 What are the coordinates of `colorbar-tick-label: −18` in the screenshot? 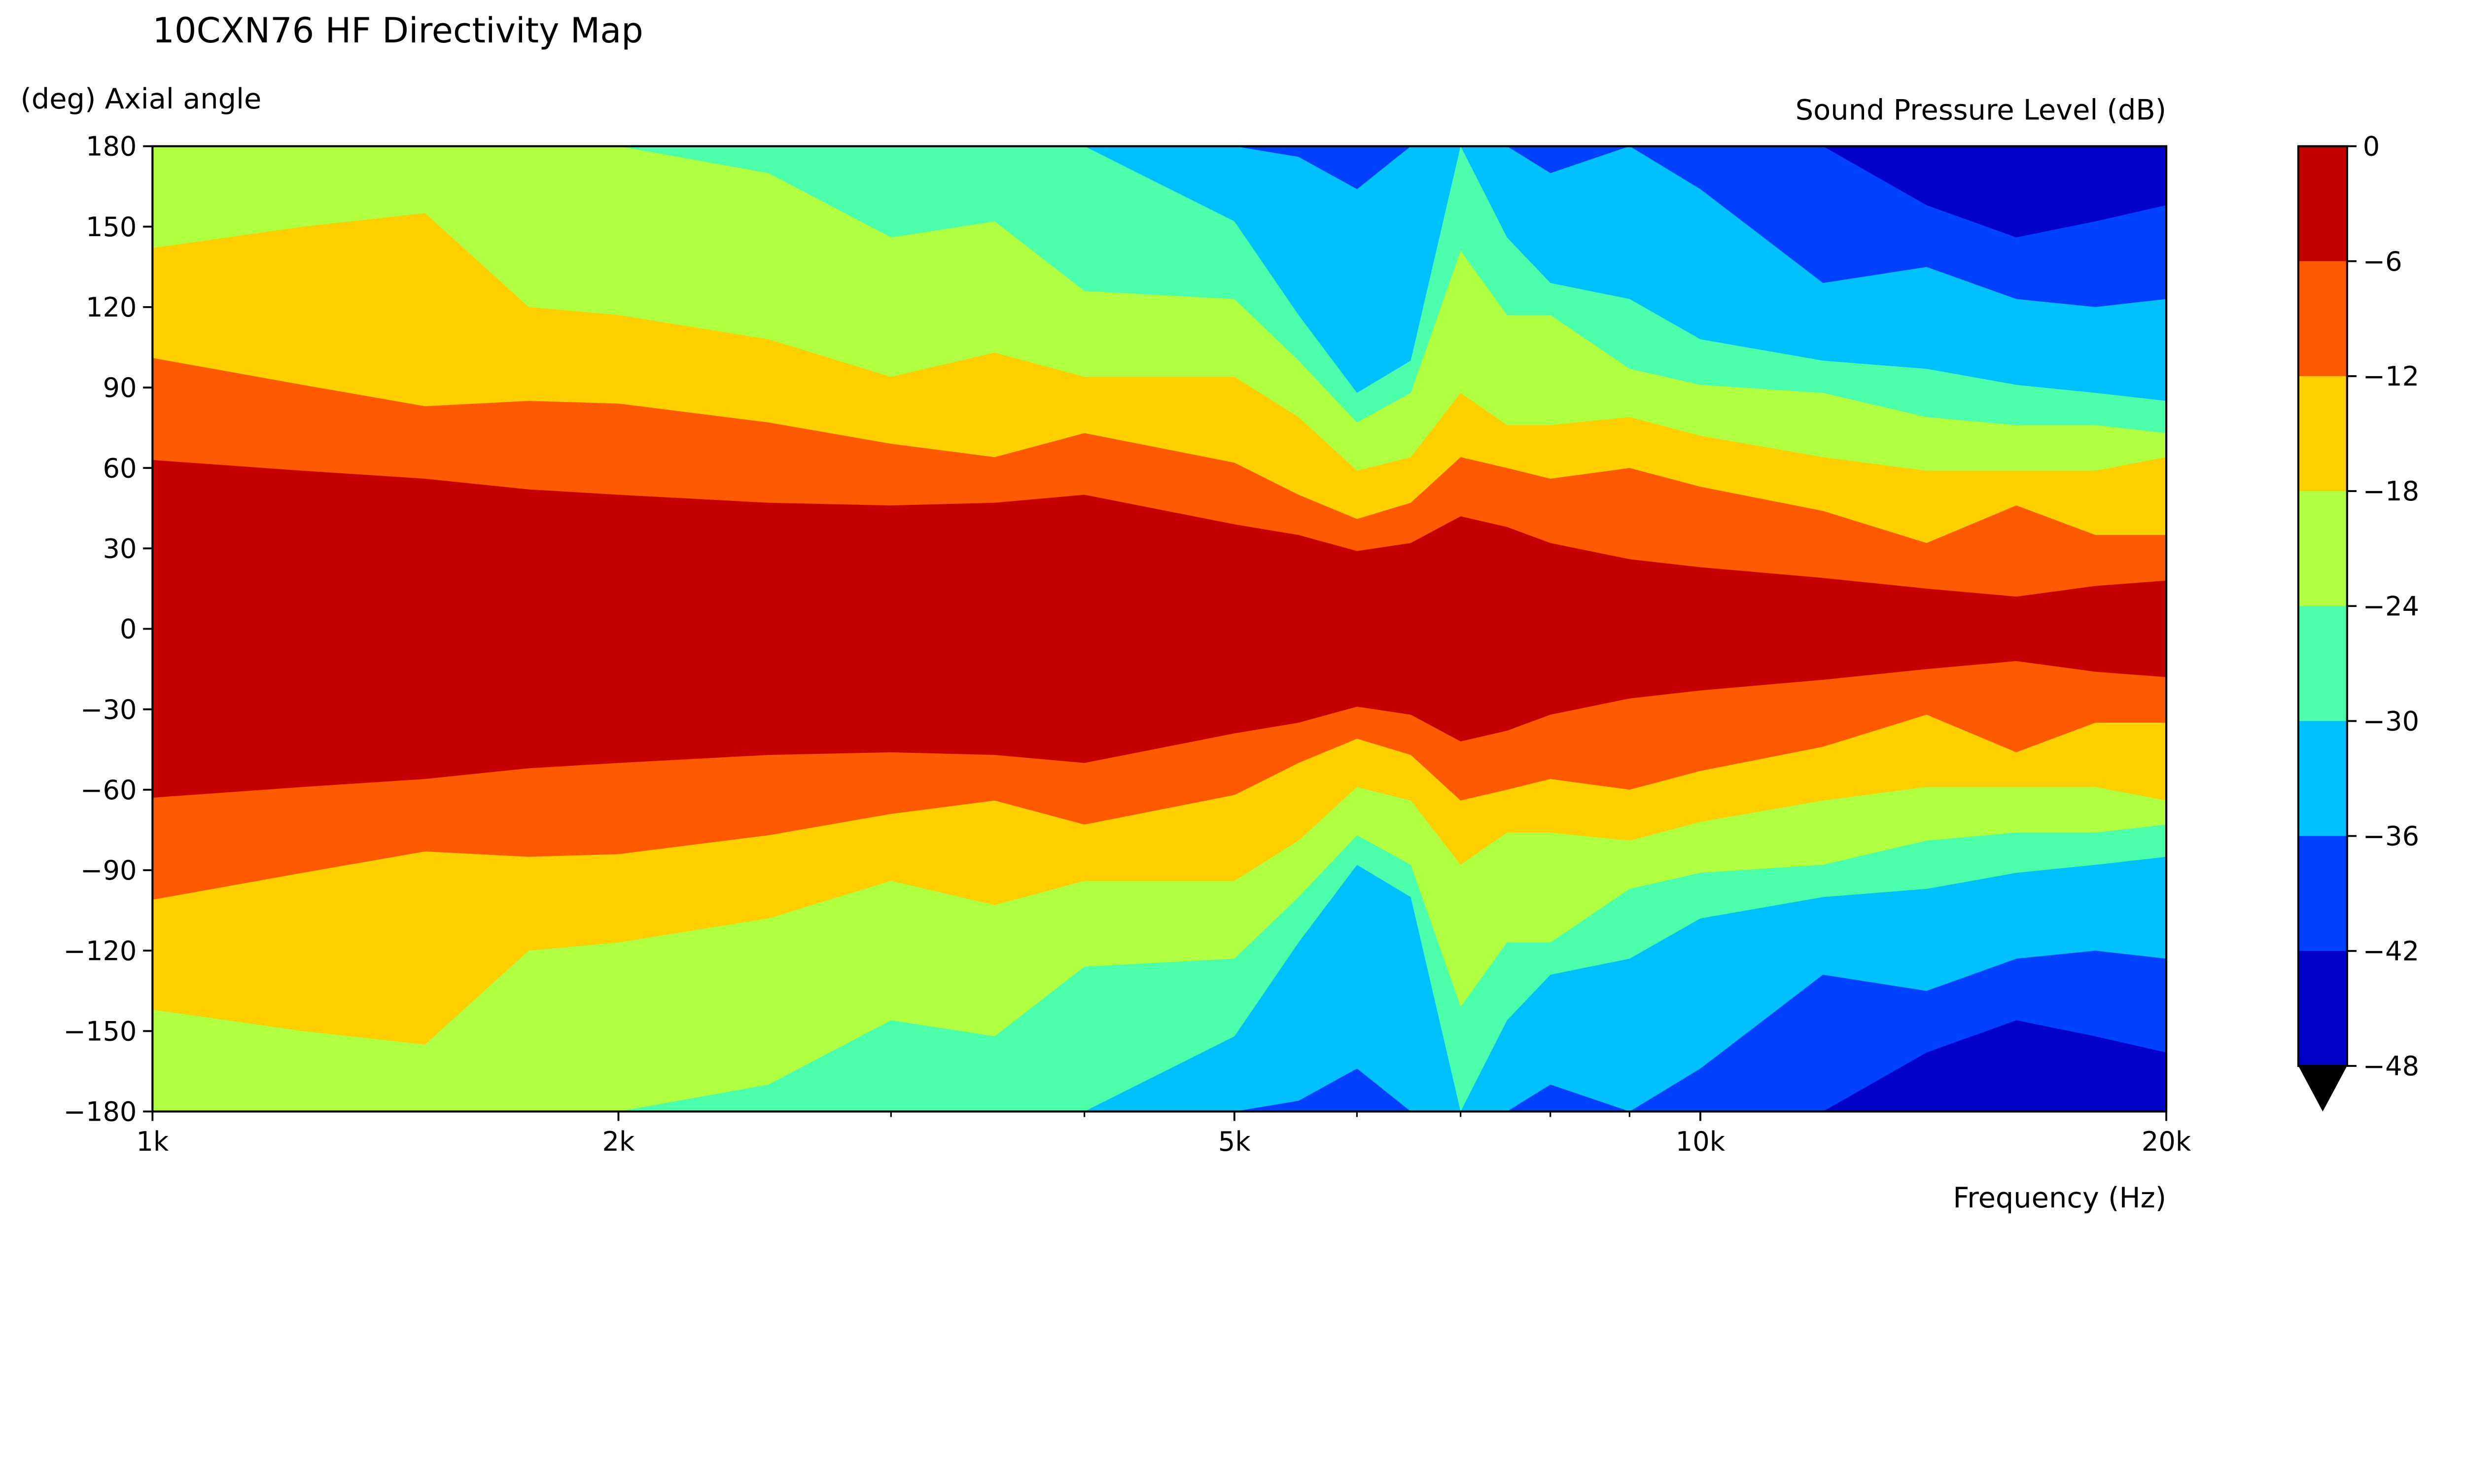 It's located at (2391, 491).